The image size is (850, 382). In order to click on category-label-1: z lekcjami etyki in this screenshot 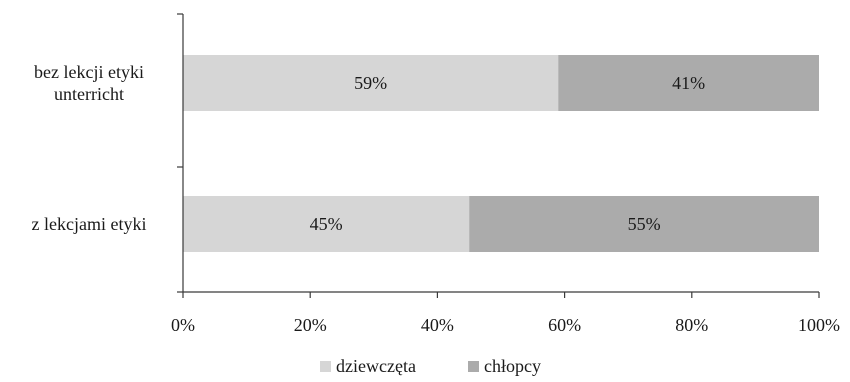, I will do `click(89, 224)`.